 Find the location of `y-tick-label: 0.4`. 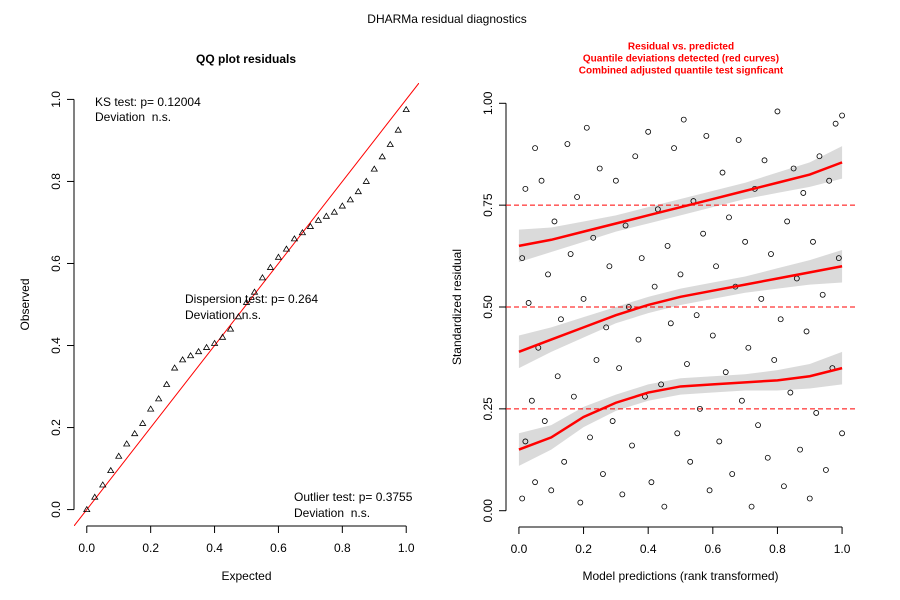

y-tick-label: 0.4 is located at coordinates (56, 345).